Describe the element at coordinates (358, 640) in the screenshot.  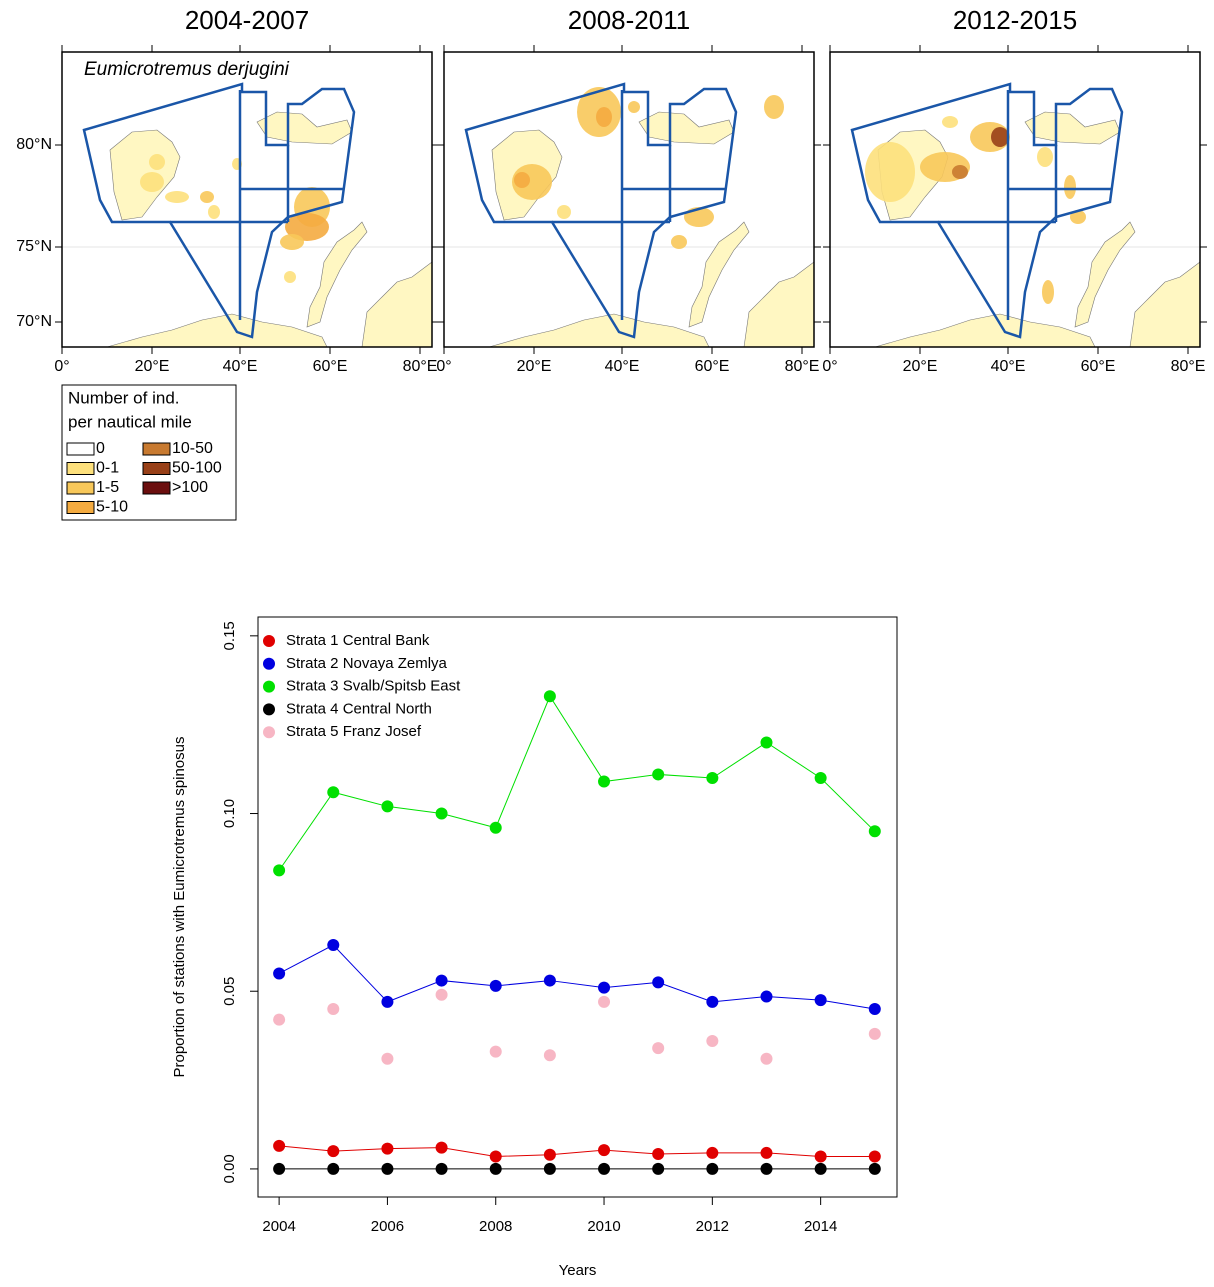
I see `legend-label: Strata 1 Central Bank` at that location.